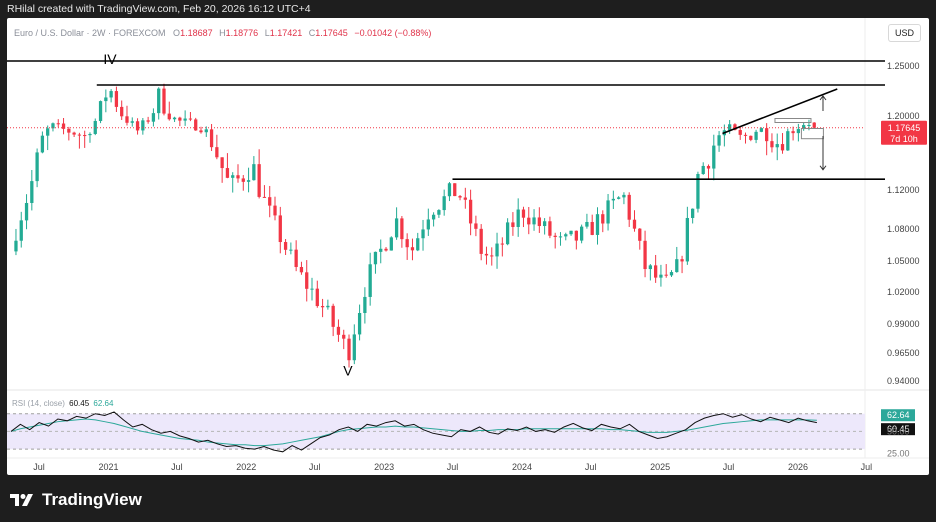 This screenshot has width=936, height=522. I want to click on time-tick-label: 2026, so click(798, 467).